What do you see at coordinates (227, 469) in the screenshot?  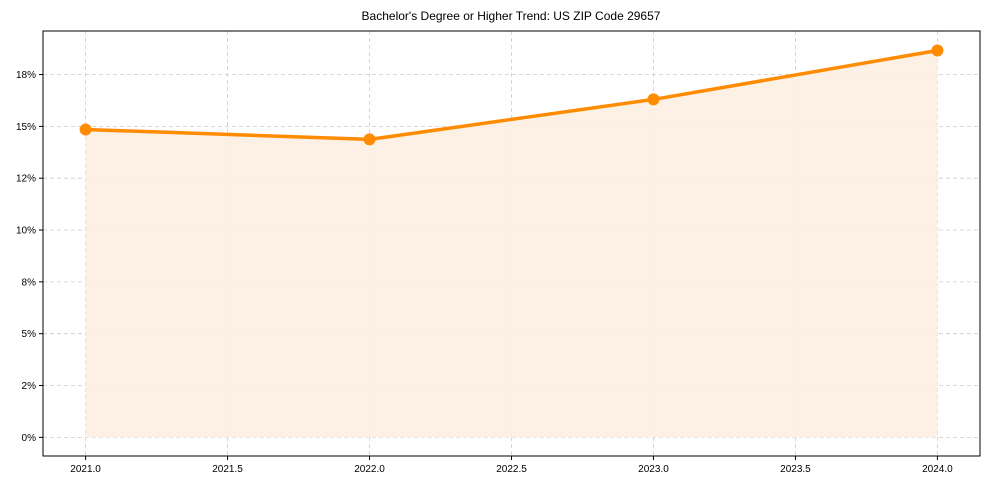 I see `x-tick-label: 2021.5` at bounding box center [227, 469].